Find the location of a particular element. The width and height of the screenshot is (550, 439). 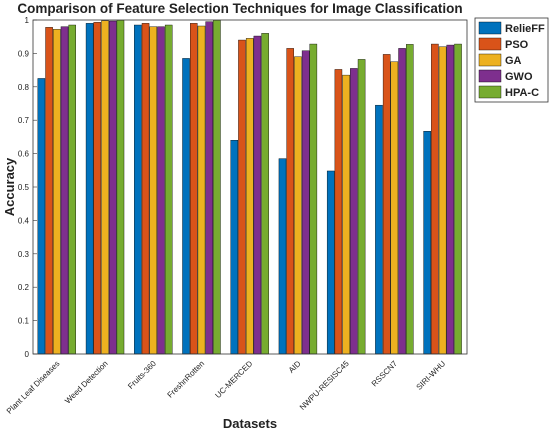

y-tick-label: 0.8 is located at coordinates (24, 87).